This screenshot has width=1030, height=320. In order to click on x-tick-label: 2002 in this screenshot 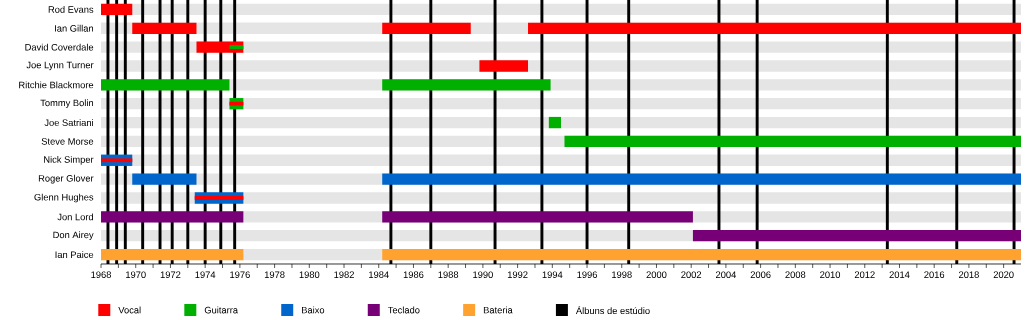, I will do `click(691, 274)`.